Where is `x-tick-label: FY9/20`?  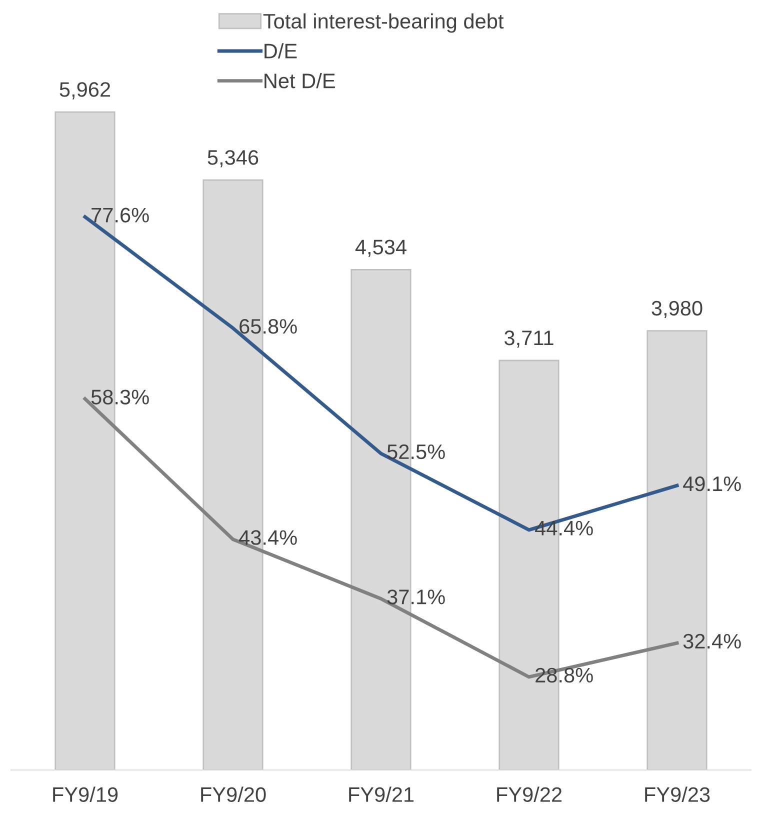
x-tick-label: FY9/20 is located at coordinates (233, 794).